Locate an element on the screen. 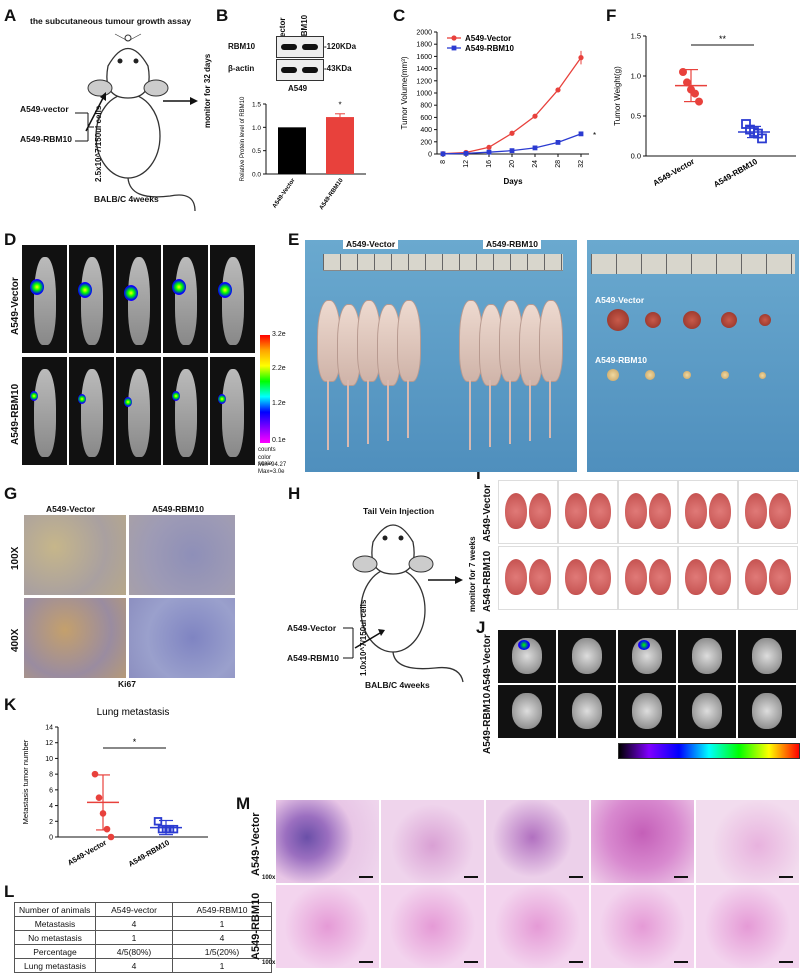  panel-label-b: B is located at coordinates (222, 15).